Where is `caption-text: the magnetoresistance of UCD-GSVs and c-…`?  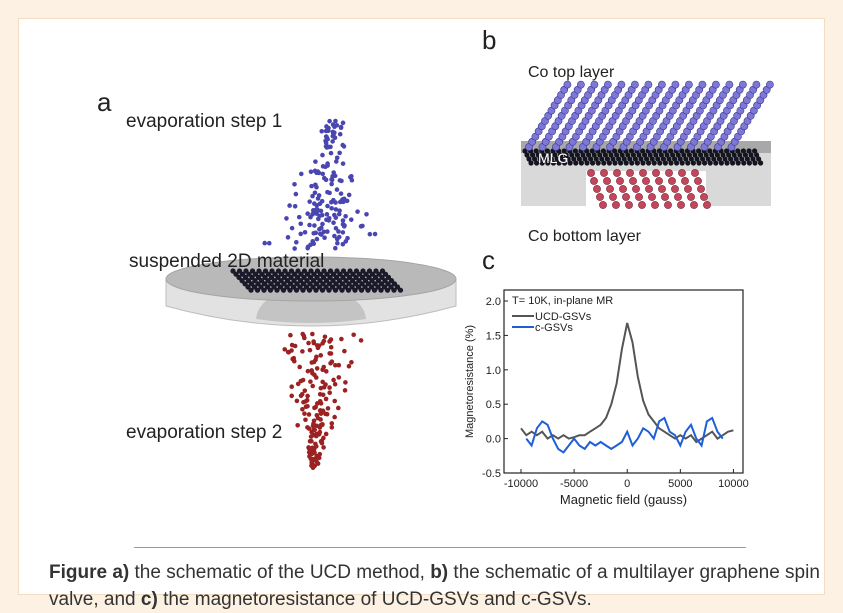 caption-text: the magnetoresistance of UCD-GSVs and c-… is located at coordinates (374, 599).